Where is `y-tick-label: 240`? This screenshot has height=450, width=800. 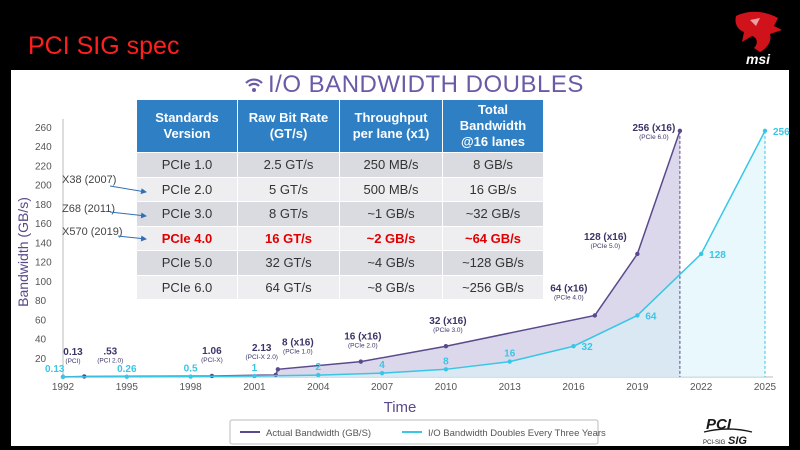 y-tick-label: 240 is located at coordinates (43, 147).